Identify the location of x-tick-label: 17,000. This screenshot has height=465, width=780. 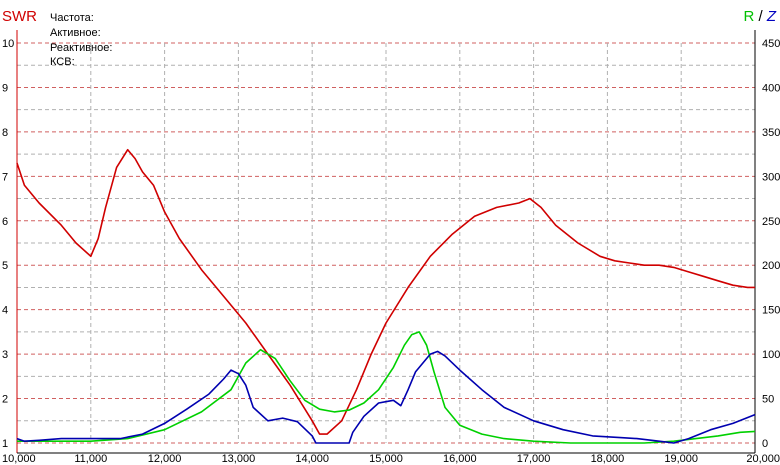
(534, 459).